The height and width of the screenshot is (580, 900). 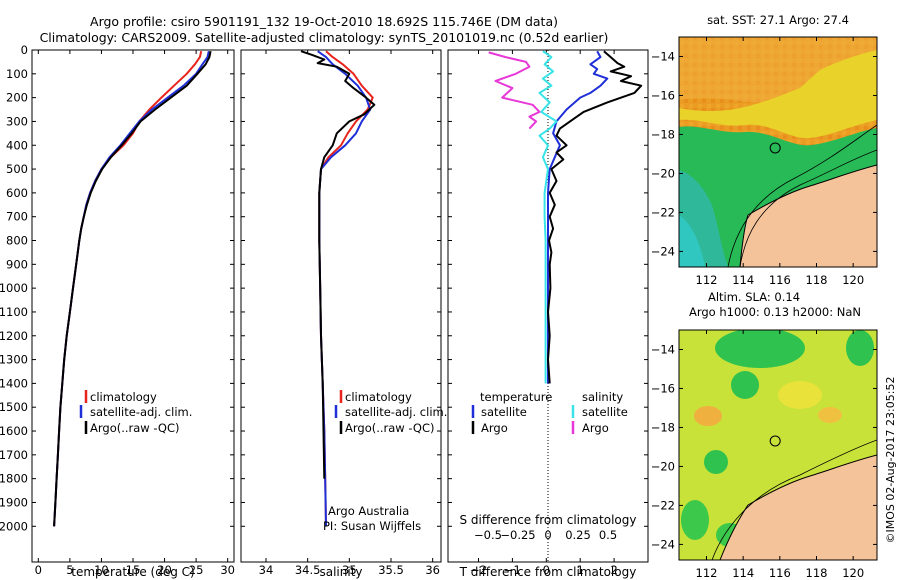 What do you see at coordinates (17, 264) in the screenshot?
I see `y-tick-label: 900` at bounding box center [17, 264].